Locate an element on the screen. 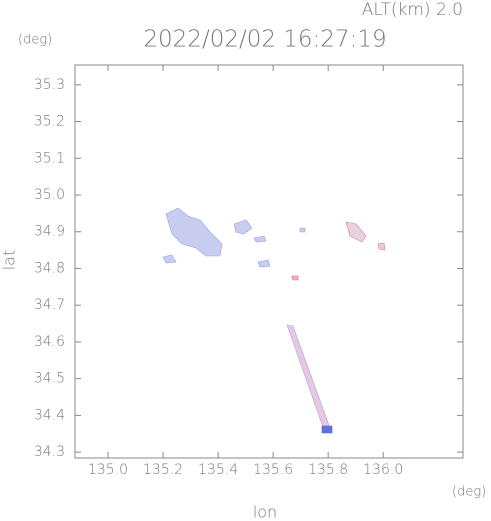  x-tick-label: 135.0 is located at coordinates (108, 470).